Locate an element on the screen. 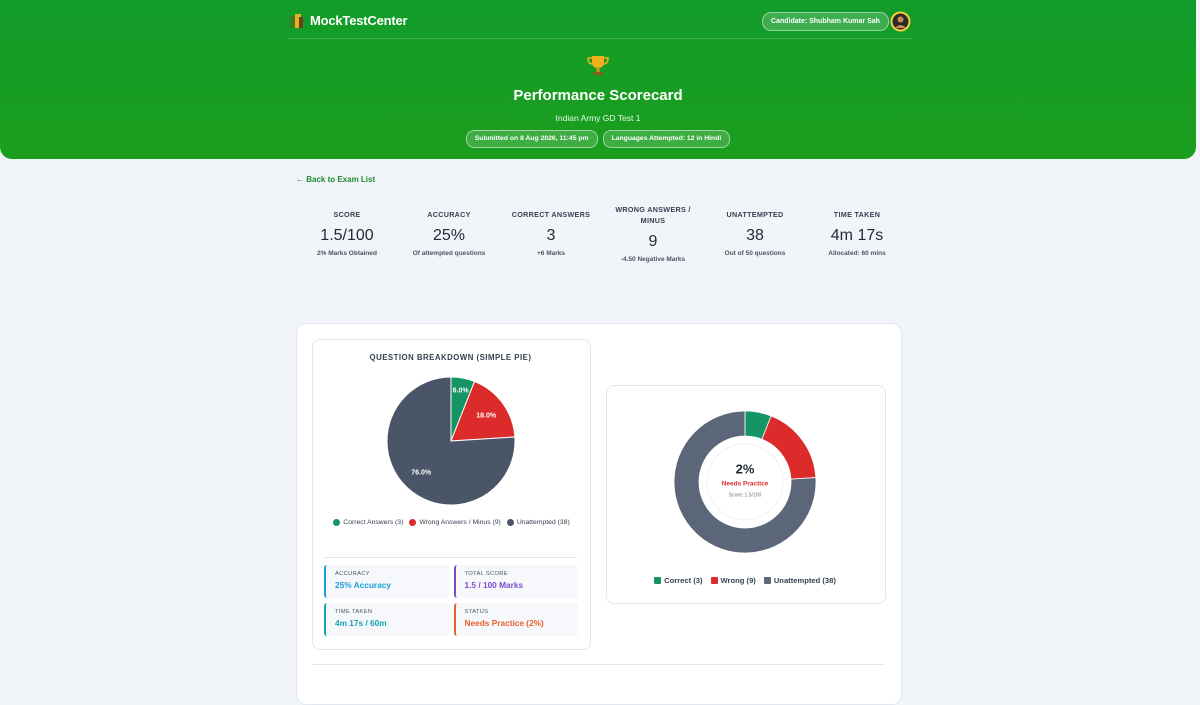 The image size is (1200, 705). stat-ring: 9 is located at coordinates (653, 242).